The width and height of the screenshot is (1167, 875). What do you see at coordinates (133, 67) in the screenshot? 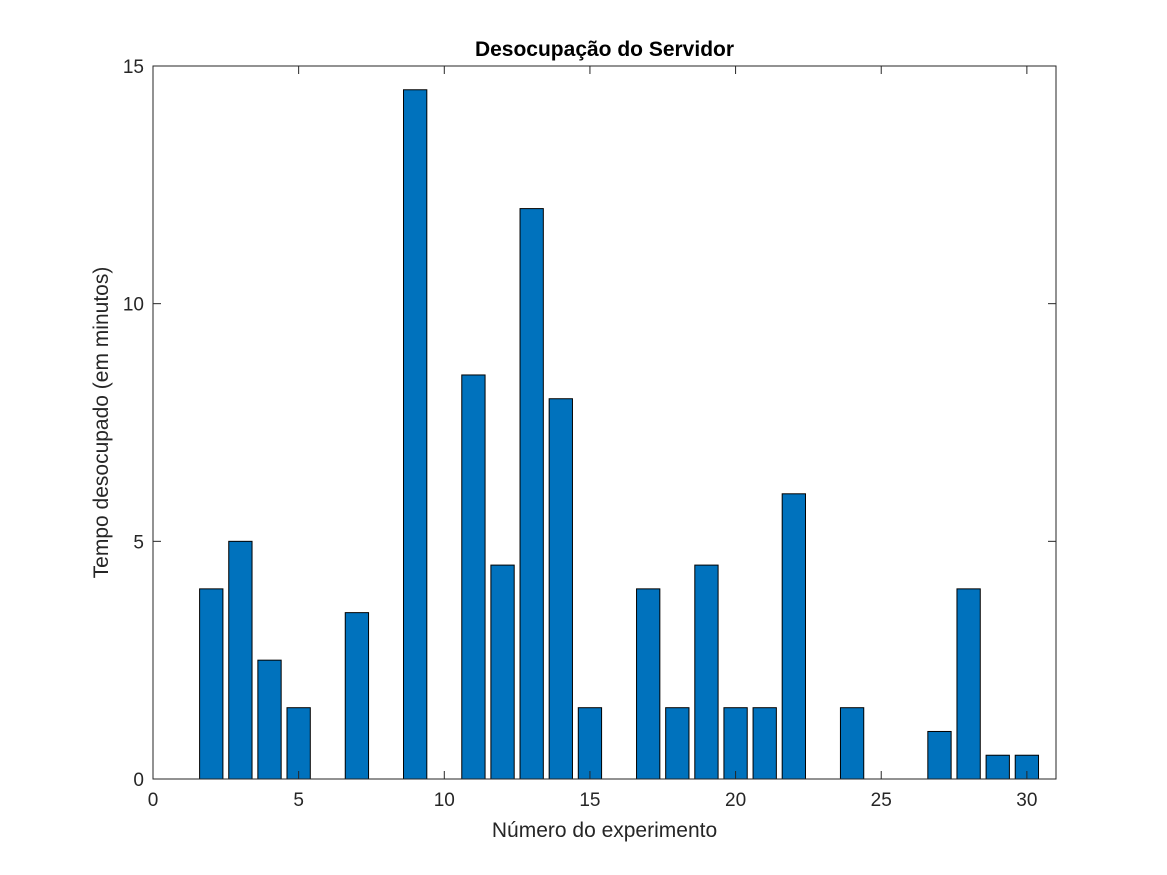
I see `y-tick-label-15: 15` at bounding box center [133, 67].